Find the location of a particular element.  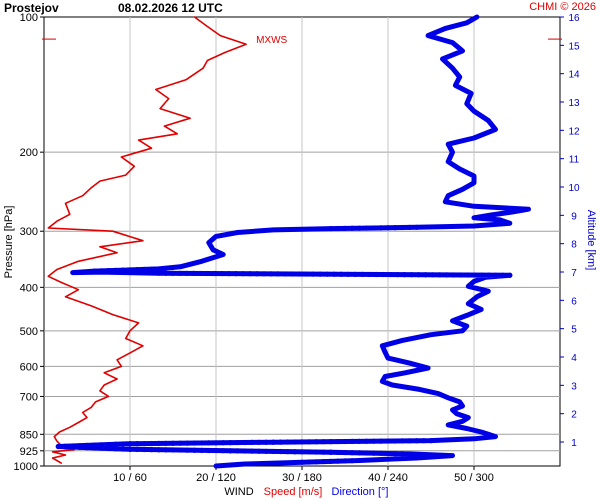

footer-speed-label: Speed [m/s] is located at coordinates (293, 492).